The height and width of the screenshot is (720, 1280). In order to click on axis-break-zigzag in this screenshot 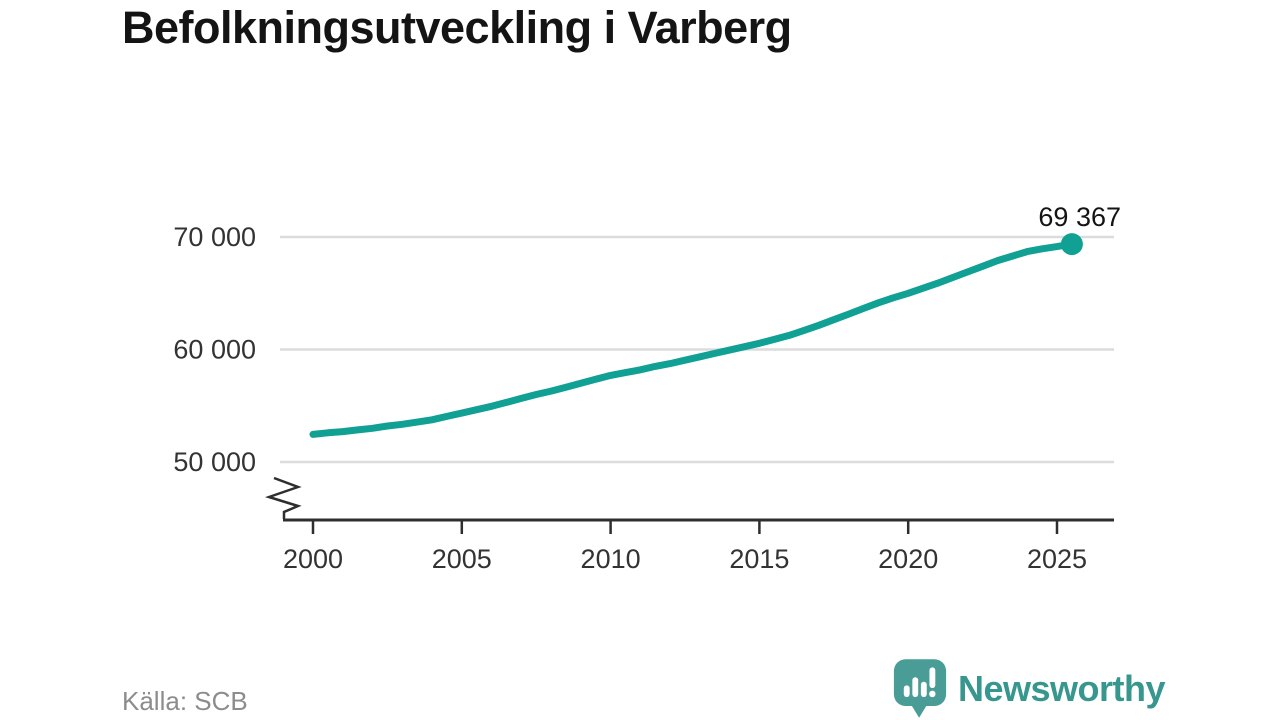, I will do `click(283, 497)`.